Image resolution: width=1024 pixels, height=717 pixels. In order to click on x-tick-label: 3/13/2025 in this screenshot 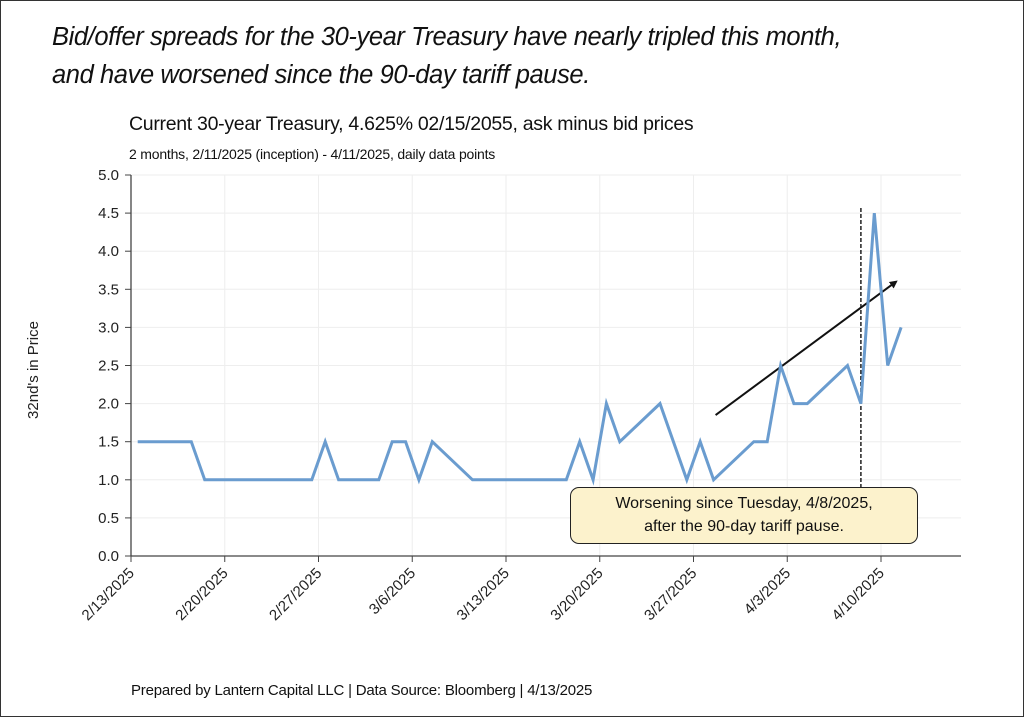, I will do `click(483, 594)`.